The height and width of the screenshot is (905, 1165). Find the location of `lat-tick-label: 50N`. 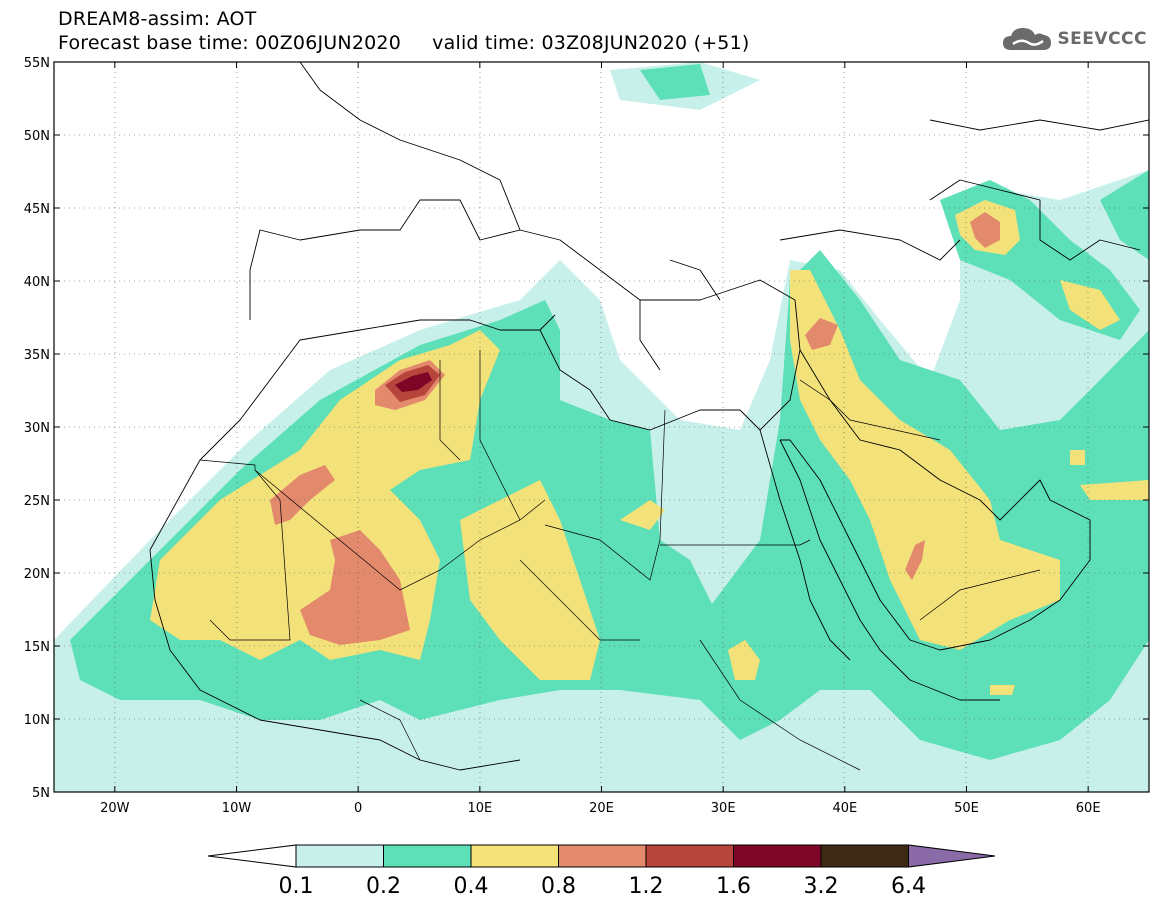

lat-tick-label: 50N is located at coordinates (37, 136).